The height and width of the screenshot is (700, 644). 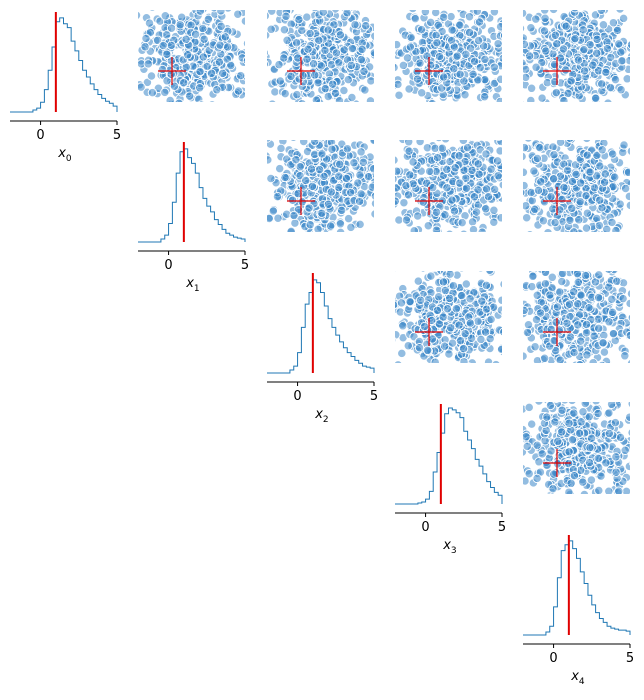 What do you see at coordinates (630, 658) in the screenshot?
I see `x-tick-label: 5` at bounding box center [630, 658].